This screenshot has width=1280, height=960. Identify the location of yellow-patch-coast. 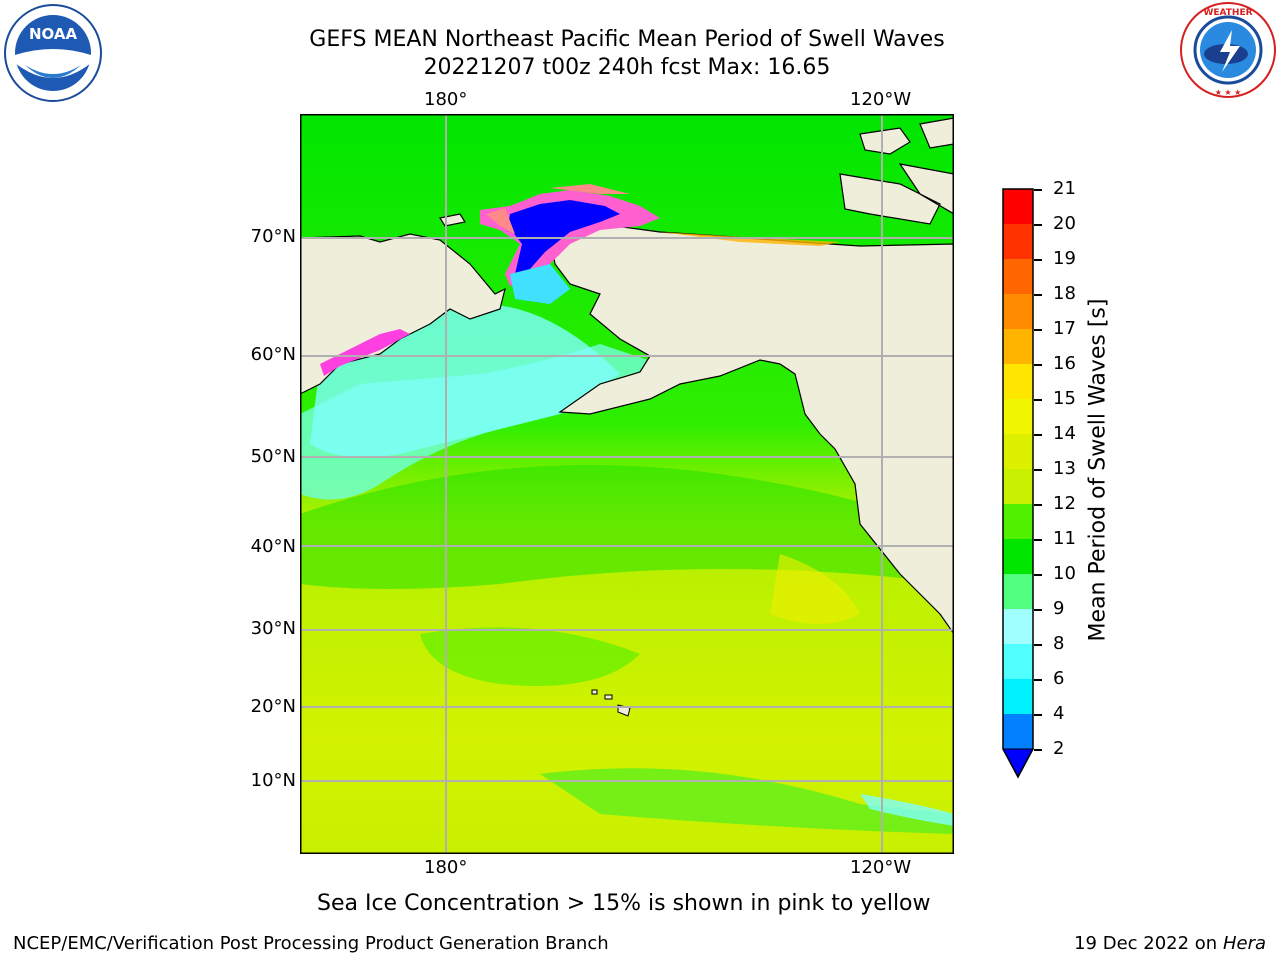
(815, 589).